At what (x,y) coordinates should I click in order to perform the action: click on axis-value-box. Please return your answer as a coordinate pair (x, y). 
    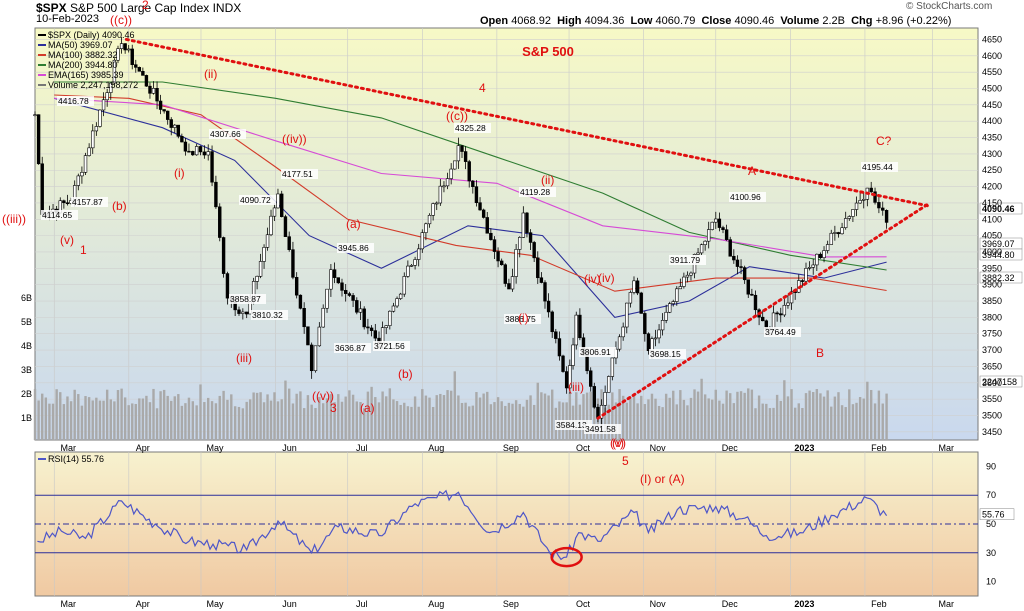
    Looking at the image, I should click on (1001, 208).